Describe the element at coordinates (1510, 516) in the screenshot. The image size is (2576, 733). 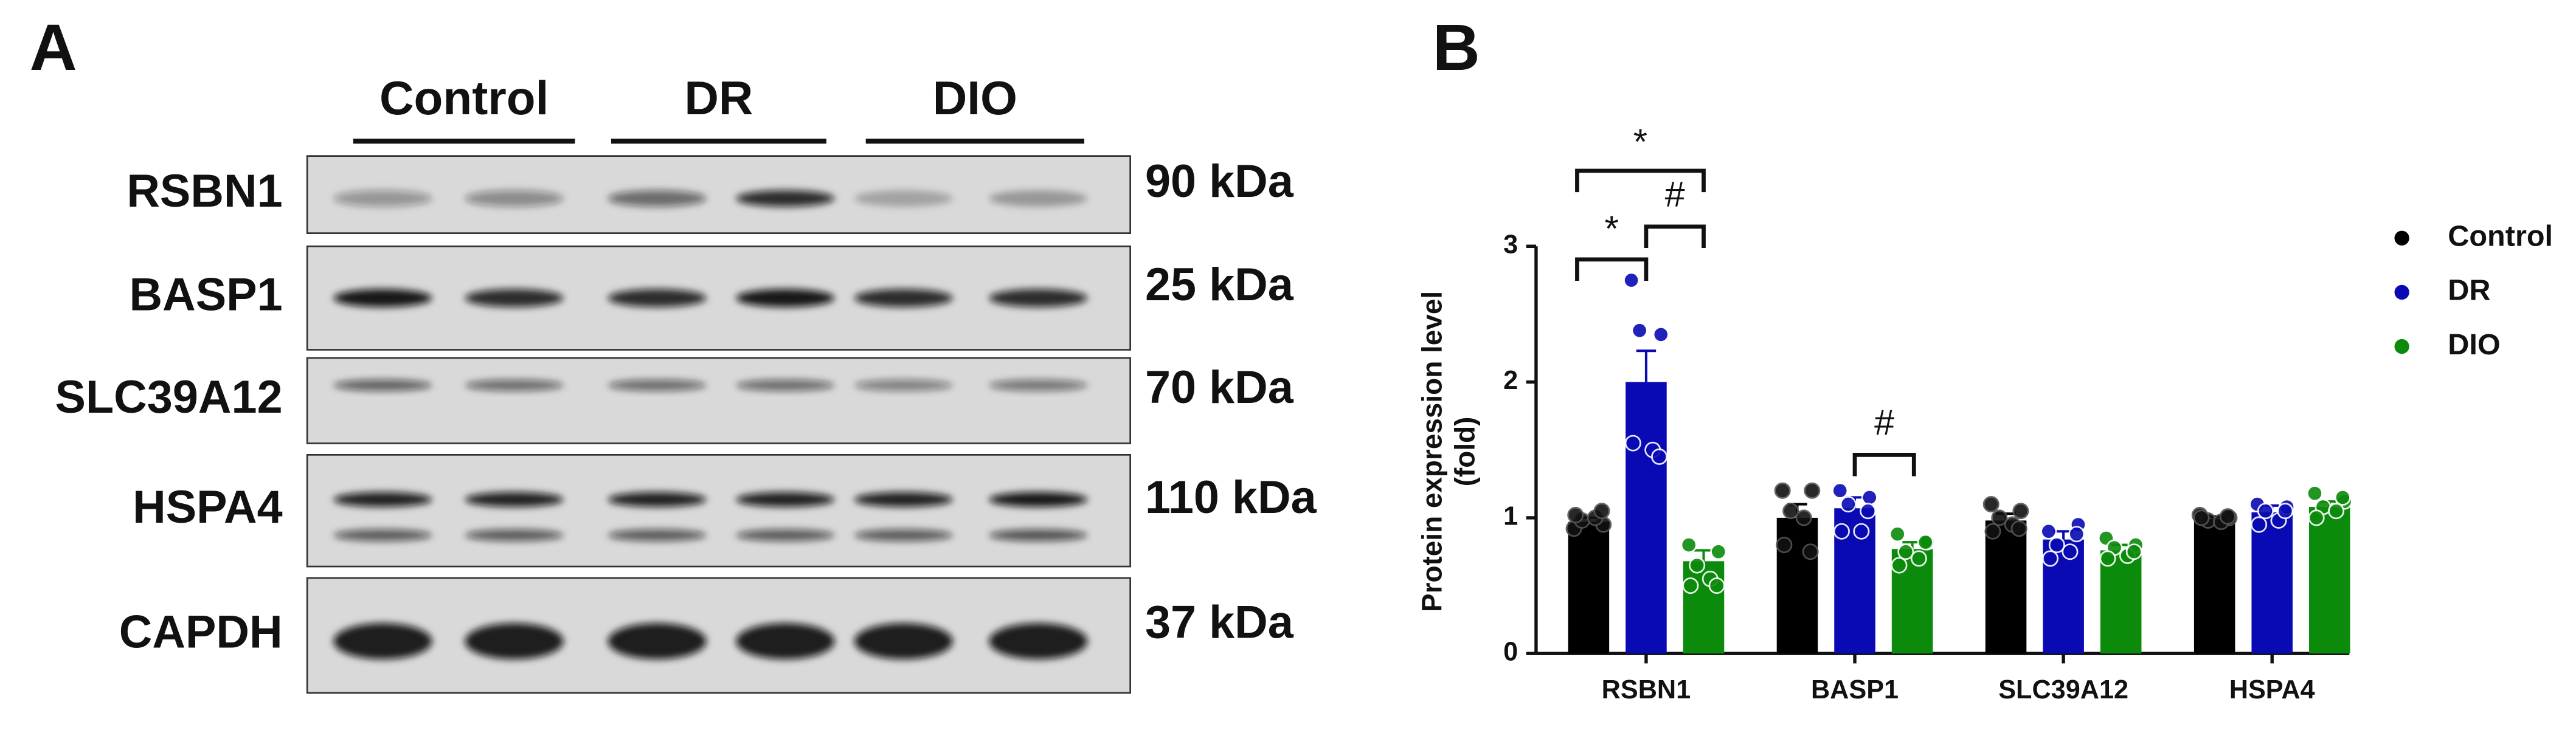
I see `y-tick-label: 1` at that location.